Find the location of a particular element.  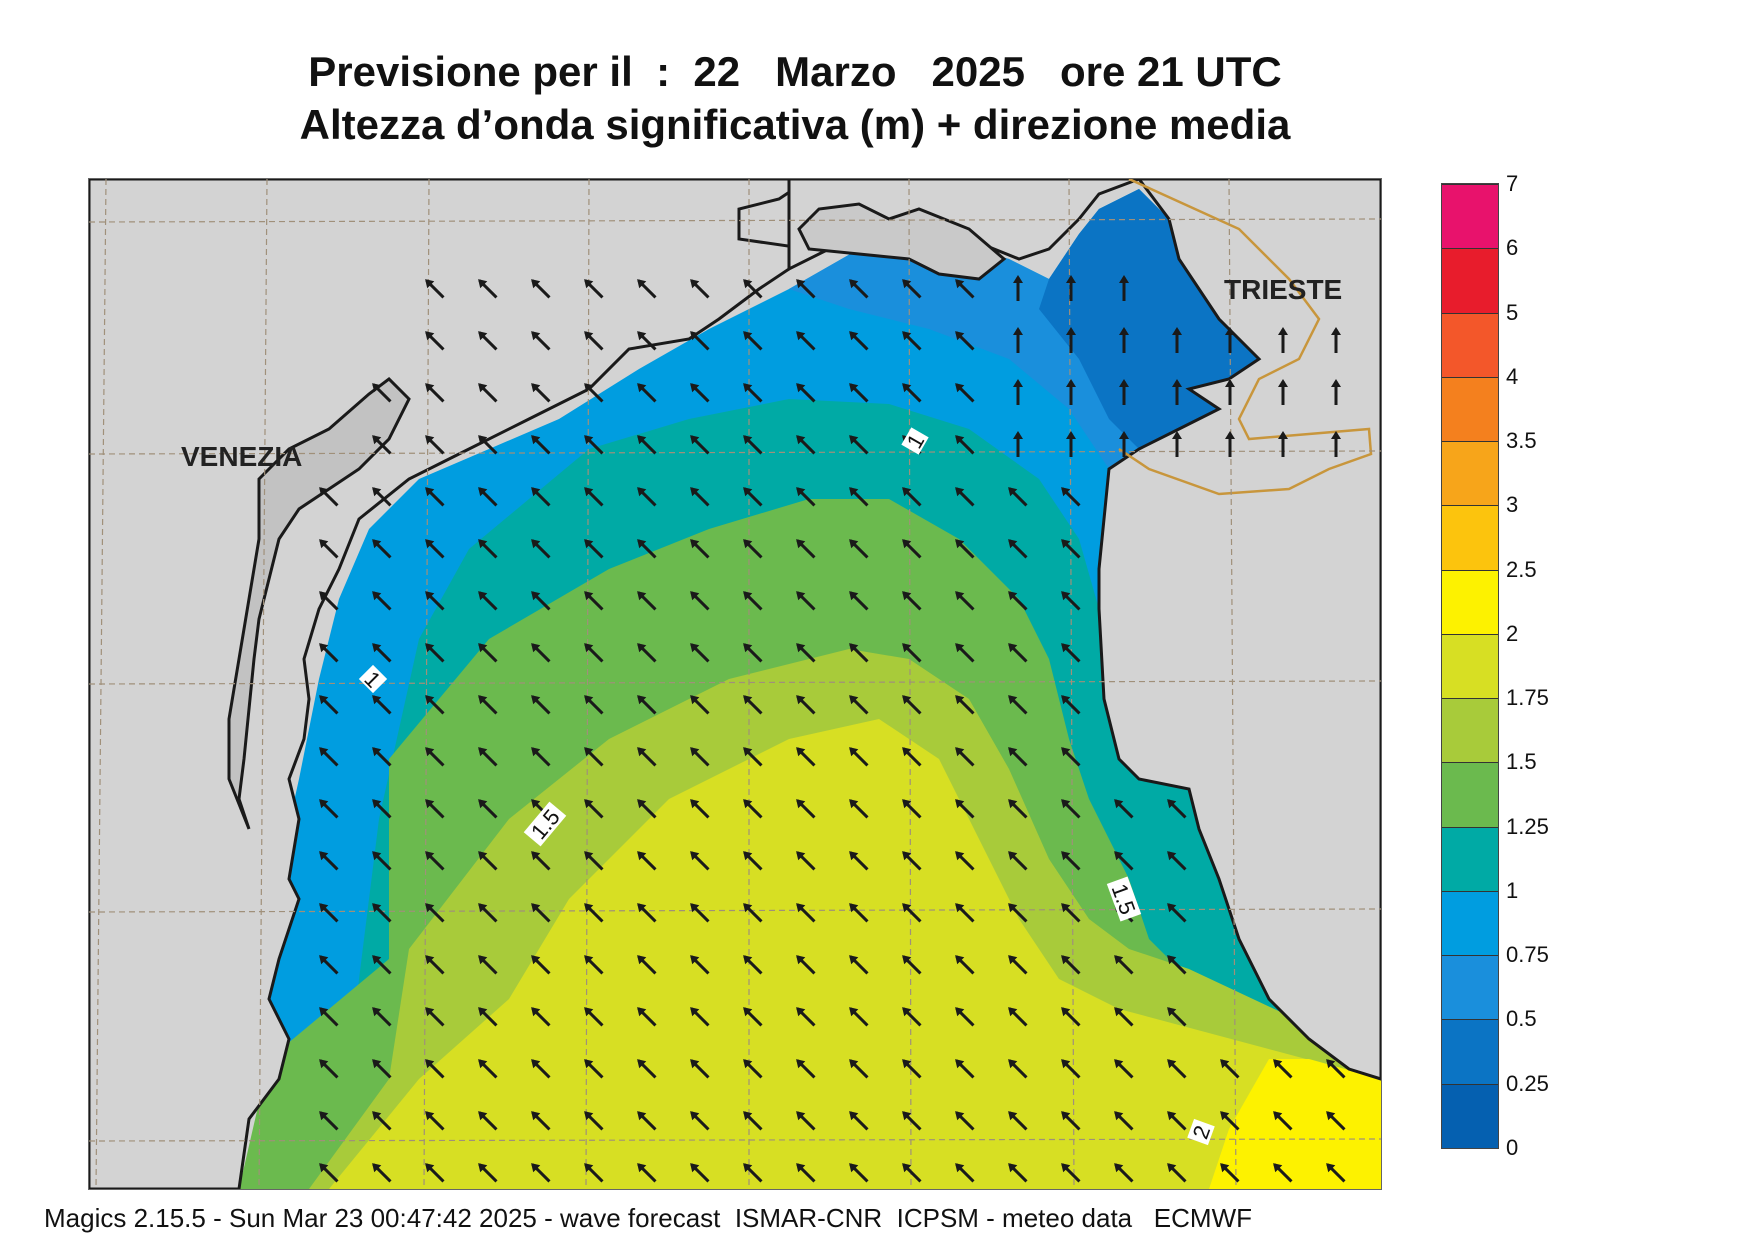

legend-tick-label: 7 is located at coordinates (1512, 183).